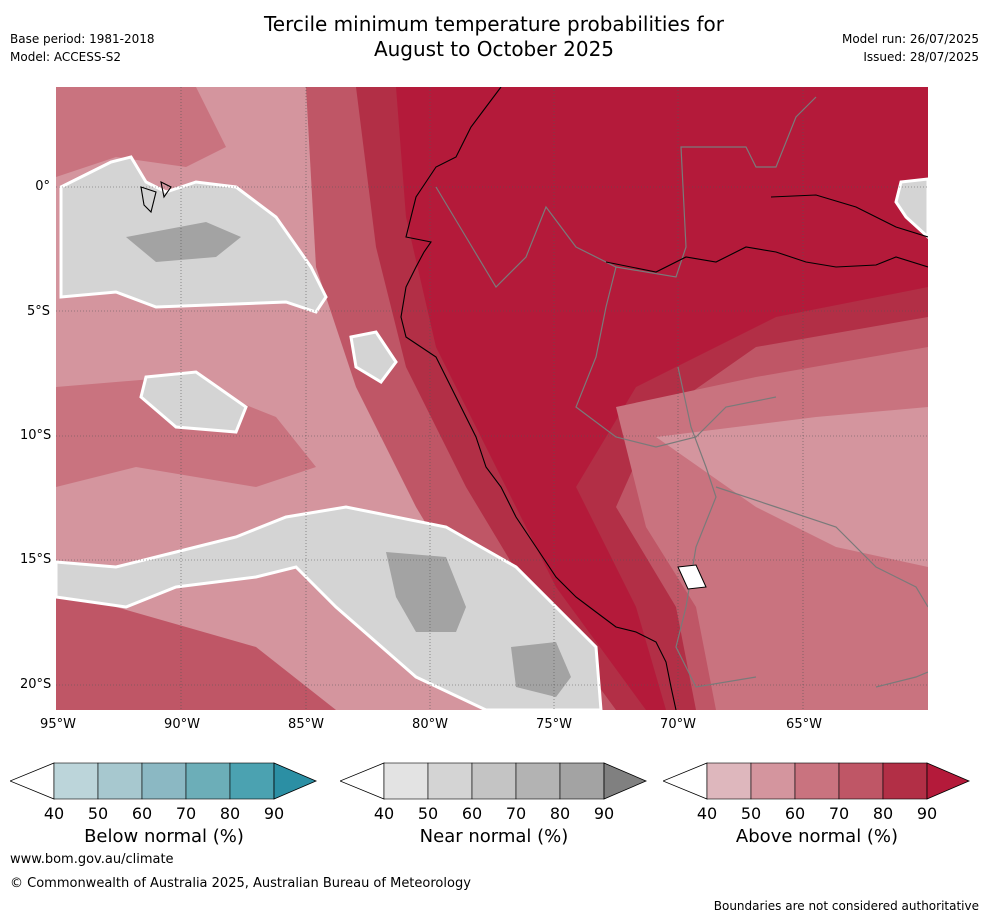 This screenshot has height=919, width=988. I want to click on lat-label-5s: 5°S, so click(38, 311).